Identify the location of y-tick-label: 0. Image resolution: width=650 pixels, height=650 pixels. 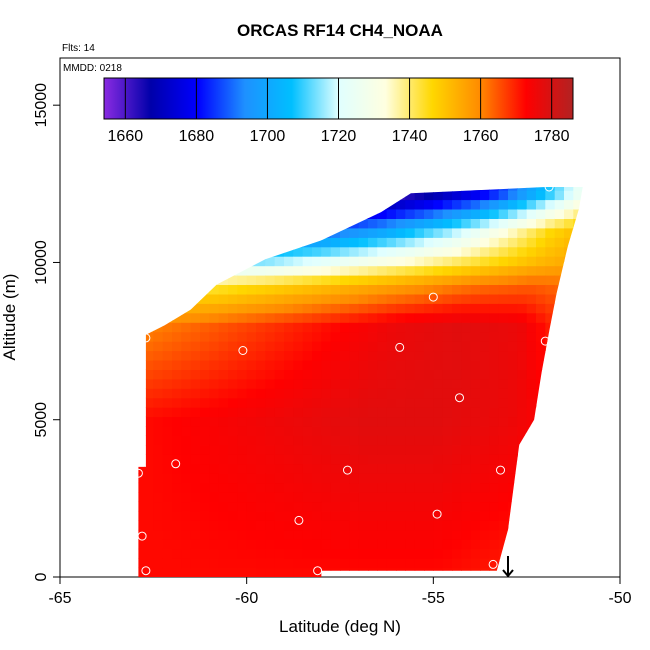
(41, 576).